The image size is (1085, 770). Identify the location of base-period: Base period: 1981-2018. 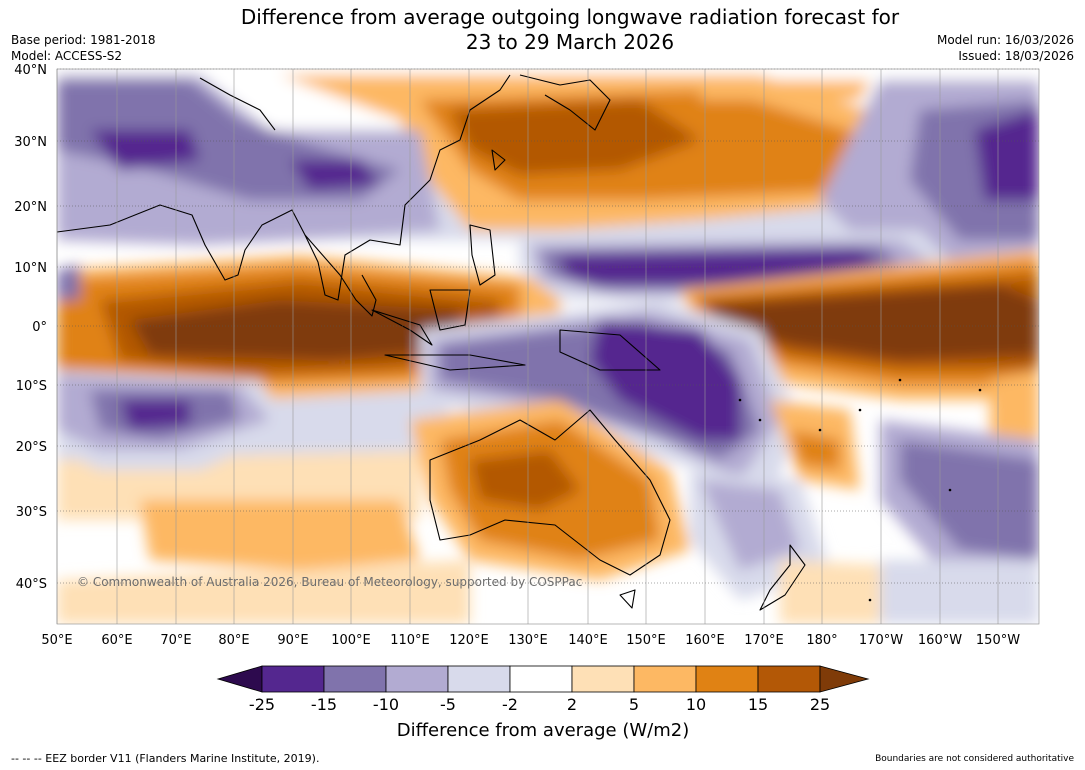
(83, 40).